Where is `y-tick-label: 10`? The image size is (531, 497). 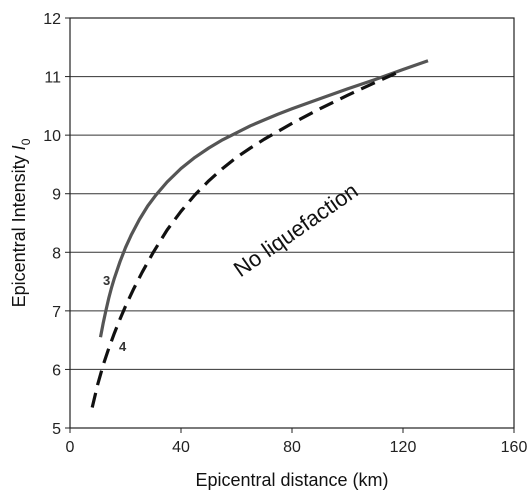 y-tick-label: 10 is located at coordinates (52, 136).